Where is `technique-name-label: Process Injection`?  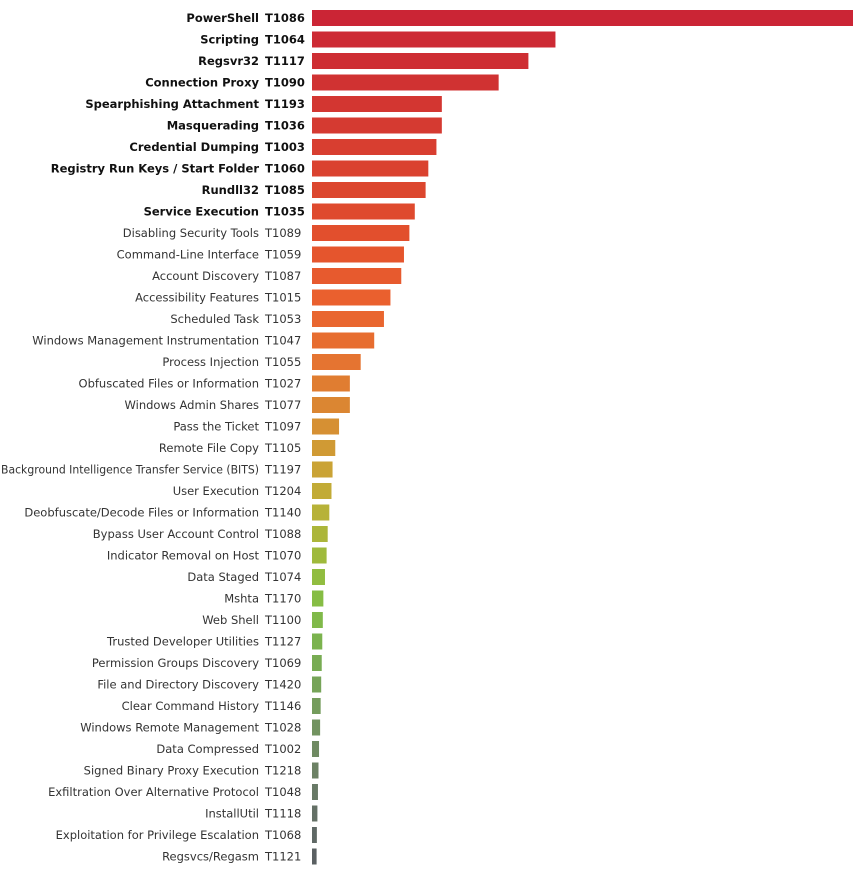 technique-name-label: Process Injection is located at coordinates (210, 362).